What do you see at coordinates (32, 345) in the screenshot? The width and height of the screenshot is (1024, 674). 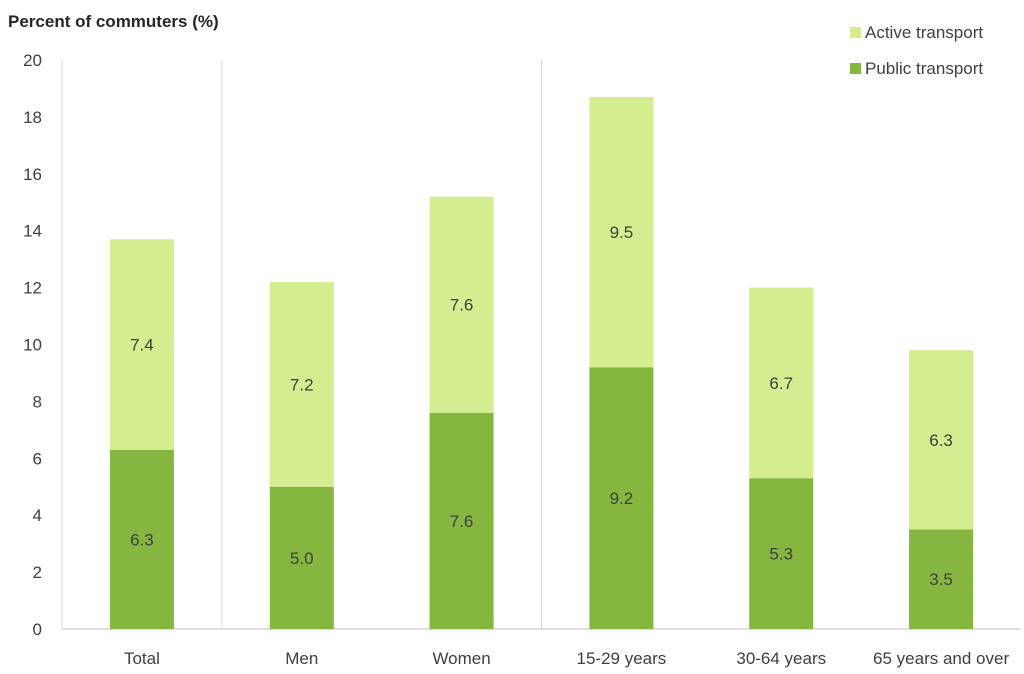 I see `y-tick-label: 10` at bounding box center [32, 345].